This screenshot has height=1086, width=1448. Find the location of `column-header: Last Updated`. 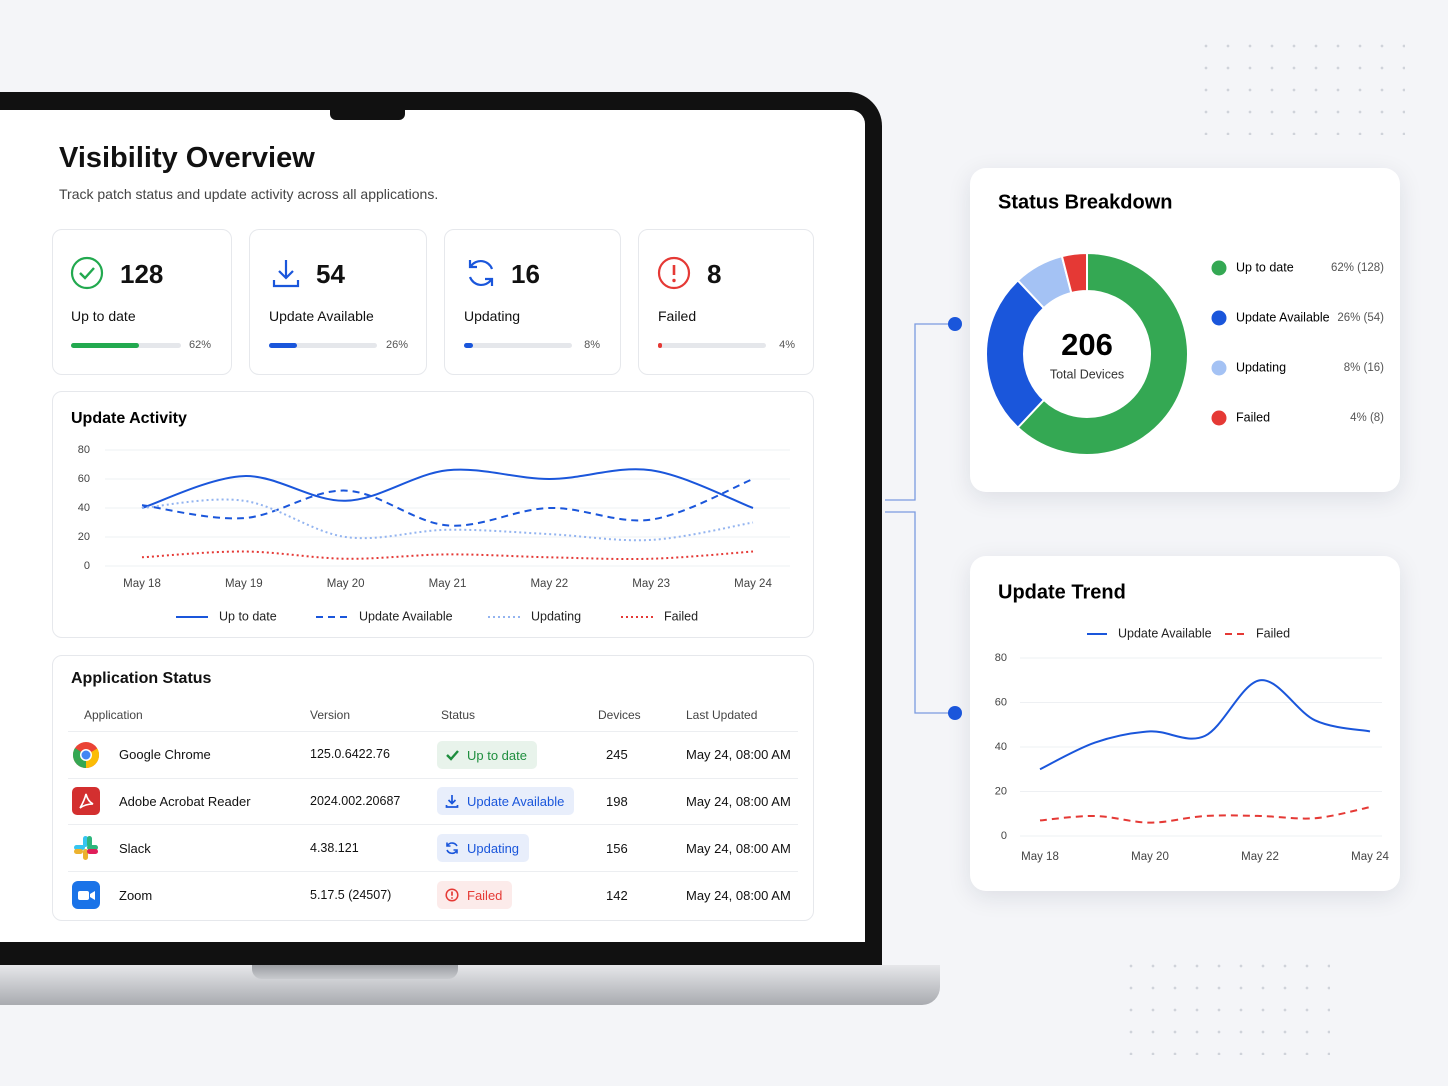

column-header: Last Updated is located at coordinates (722, 715).